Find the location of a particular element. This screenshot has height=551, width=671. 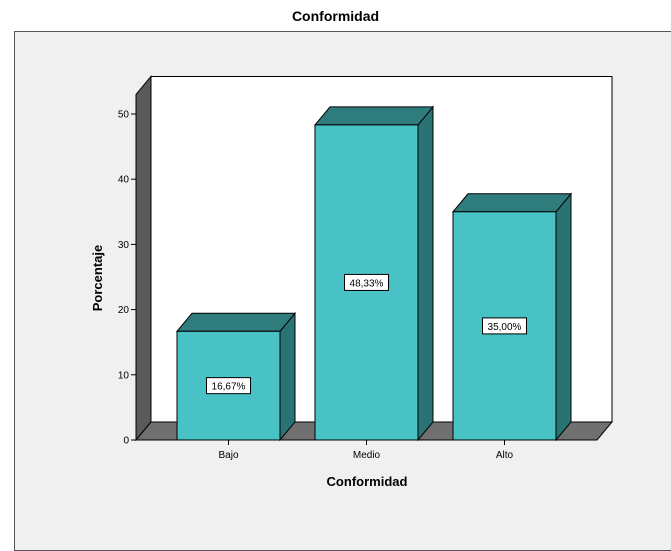

x-tick-label: Medio is located at coordinates (367, 455).